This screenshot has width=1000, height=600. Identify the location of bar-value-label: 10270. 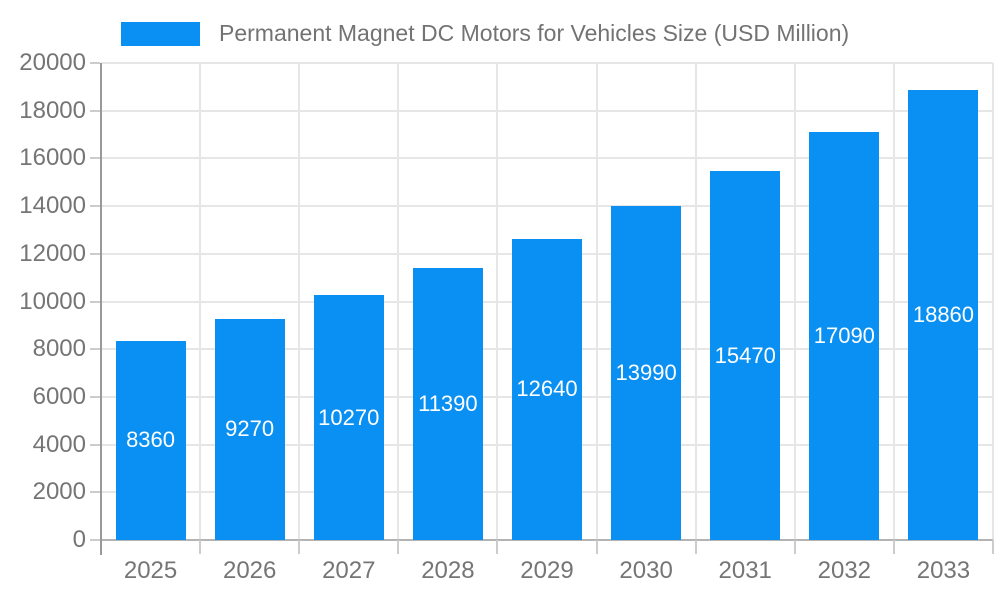
(349, 417).